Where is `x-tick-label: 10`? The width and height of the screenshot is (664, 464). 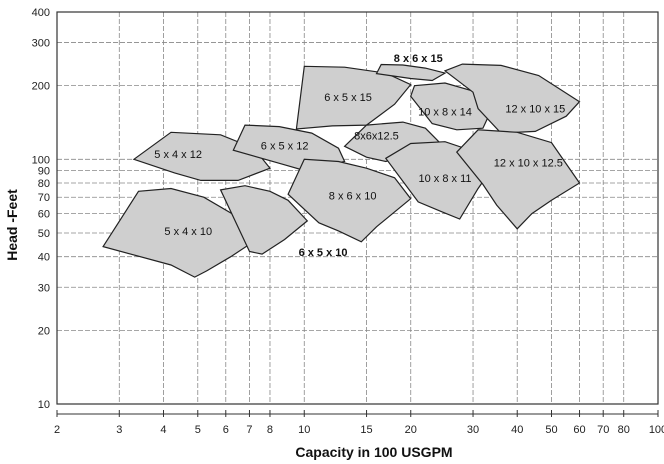
x-tick-label: 10 is located at coordinates (304, 430).